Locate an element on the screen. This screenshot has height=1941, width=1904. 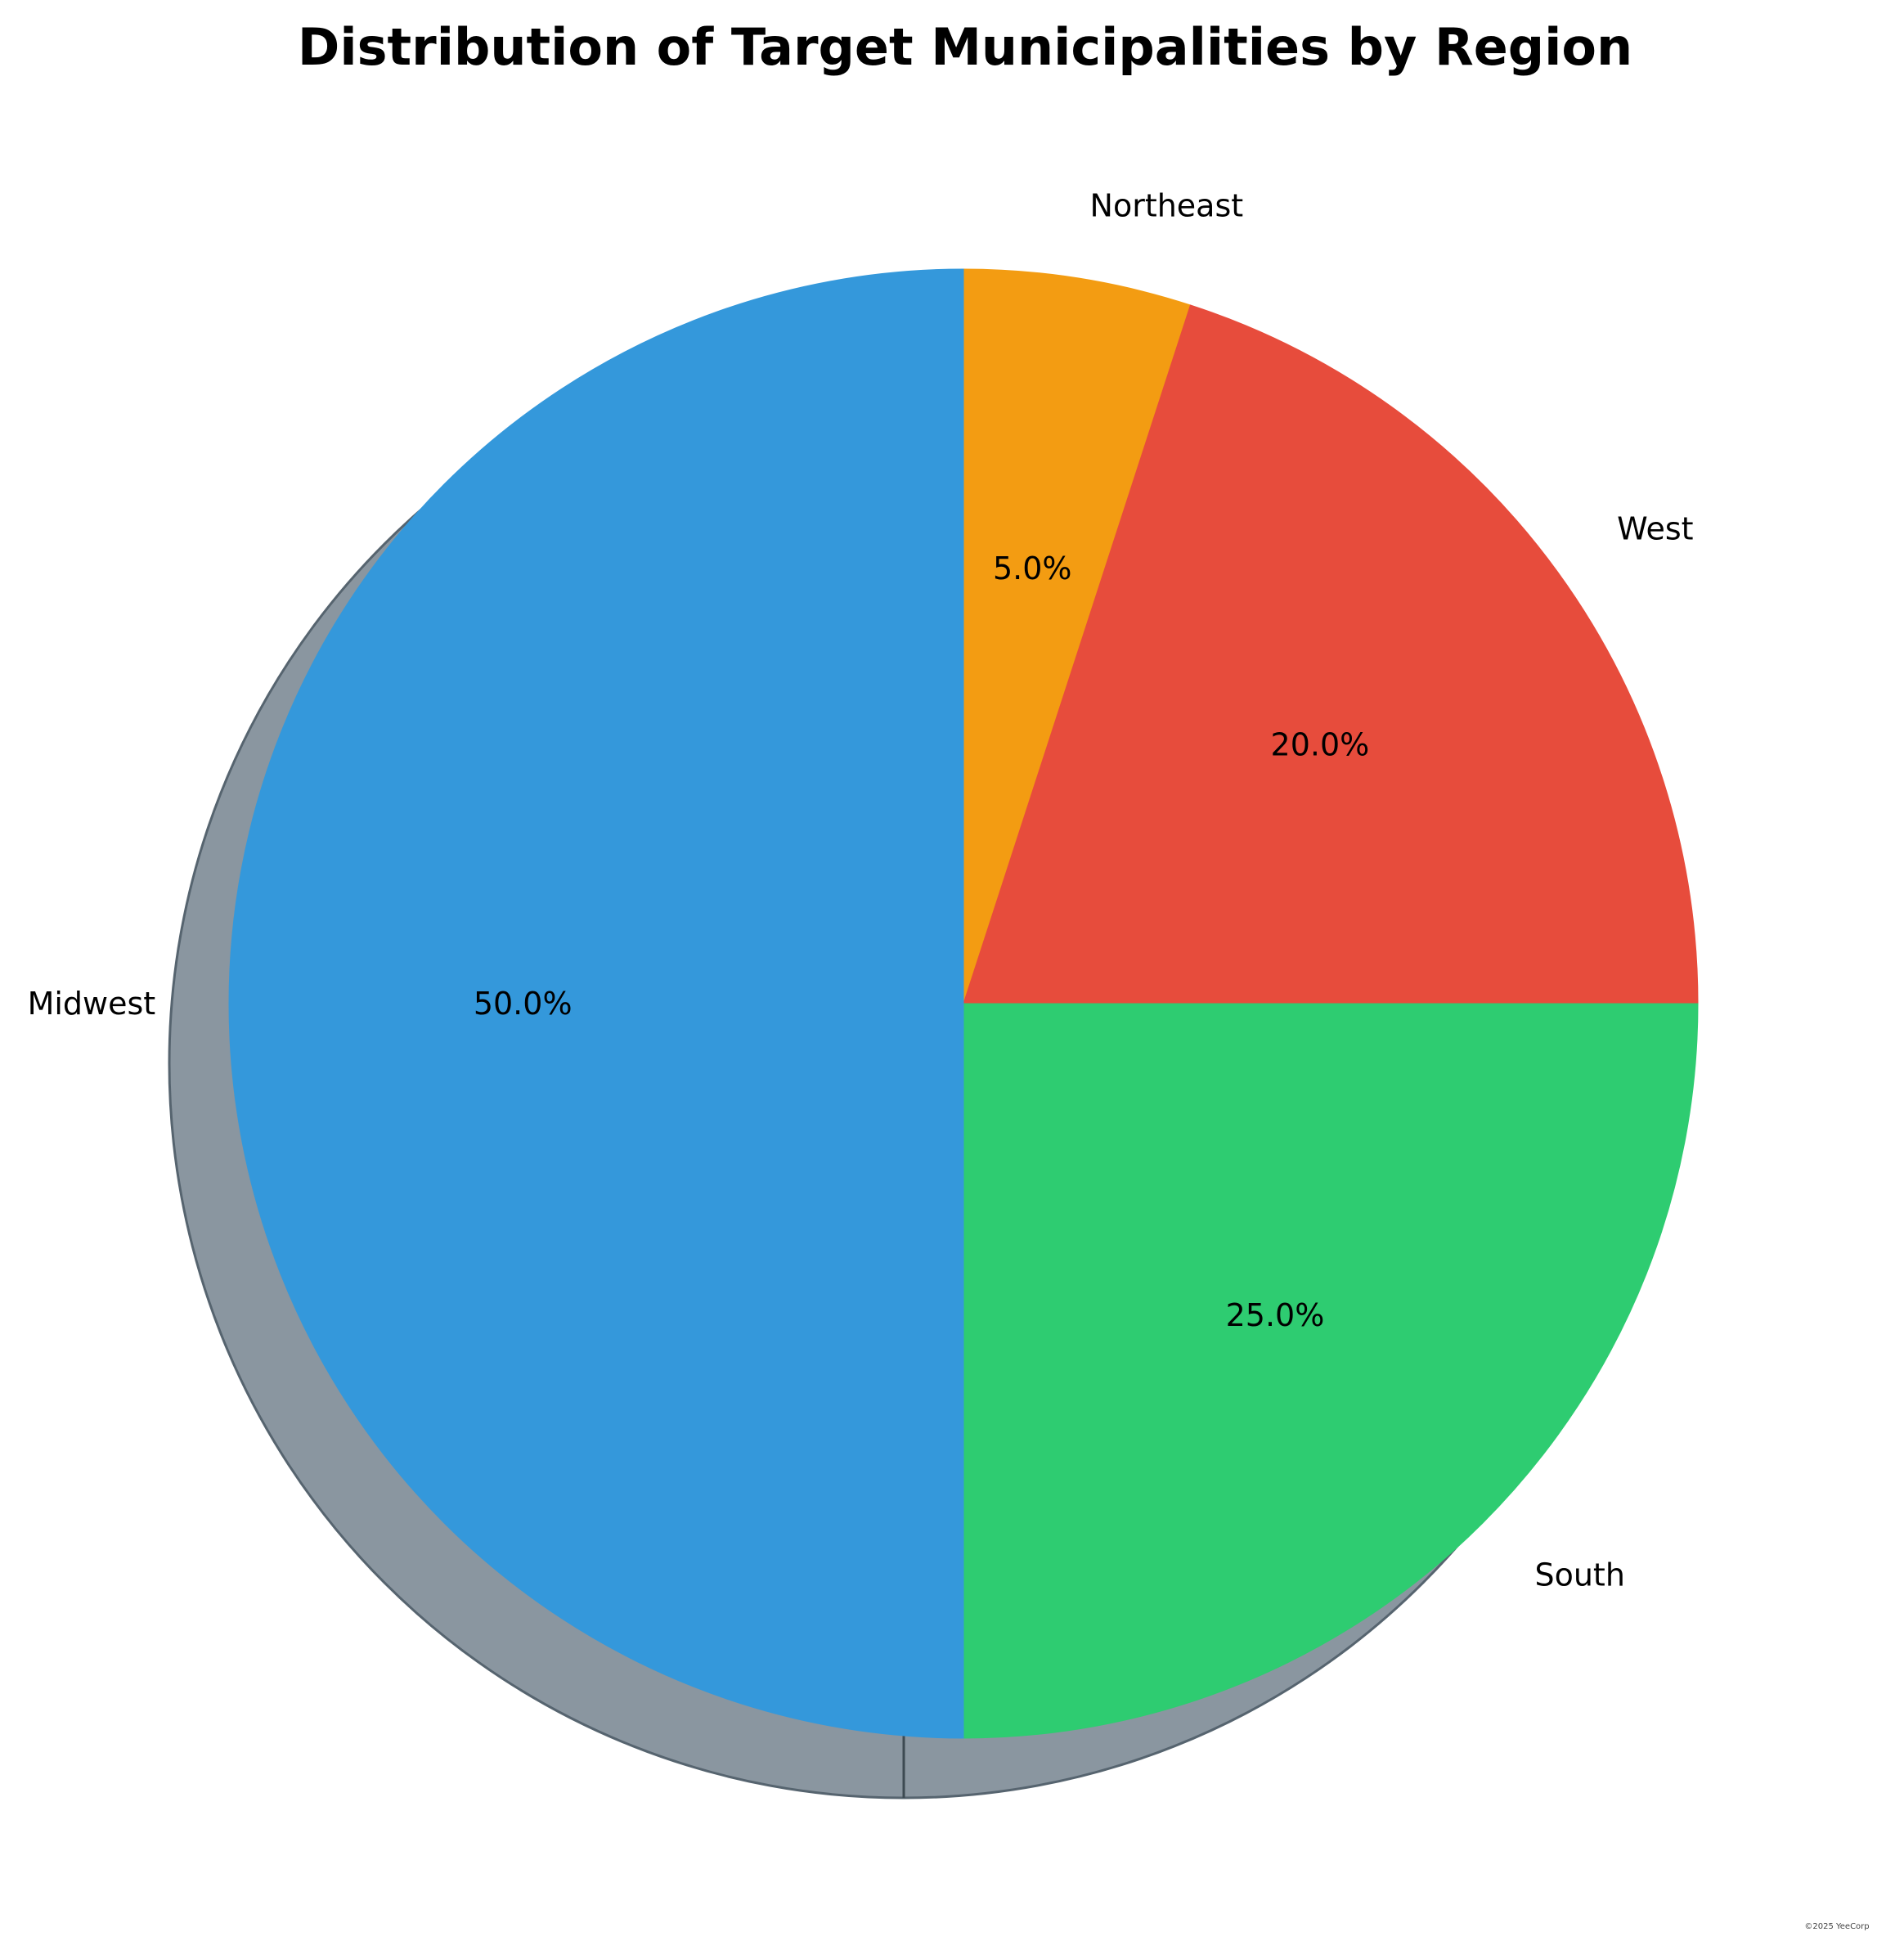
category-label-west: West is located at coordinates (1655, 528).